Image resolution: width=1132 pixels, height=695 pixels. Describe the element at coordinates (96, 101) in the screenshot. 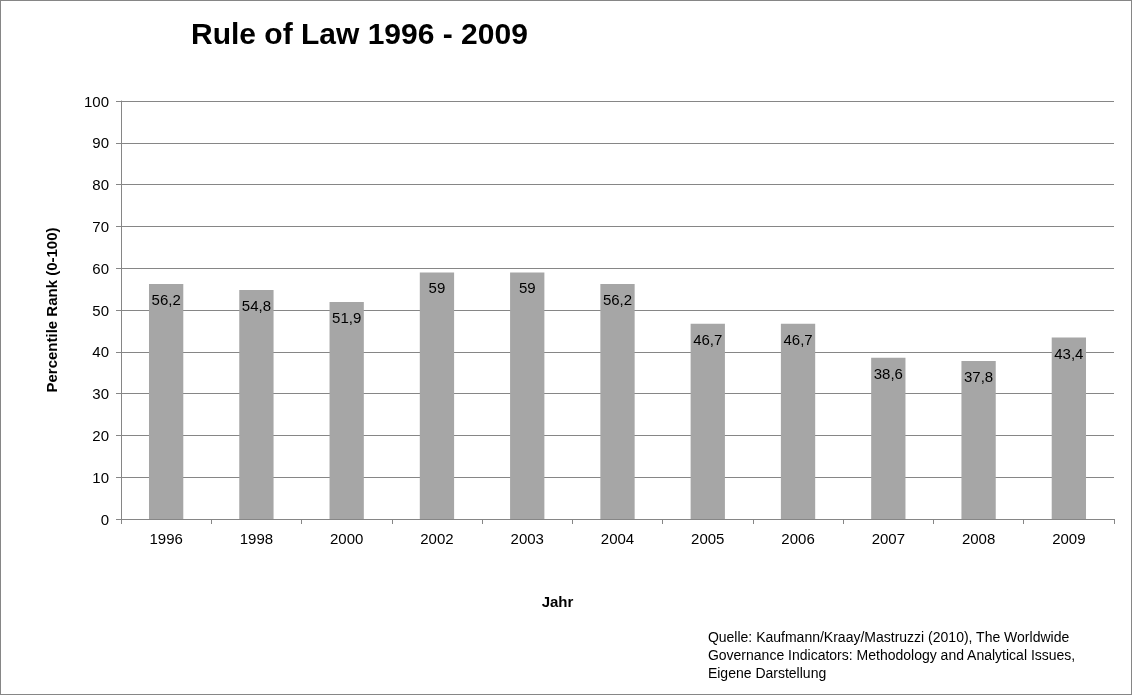

I see `y-tick-label: 100` at that location.